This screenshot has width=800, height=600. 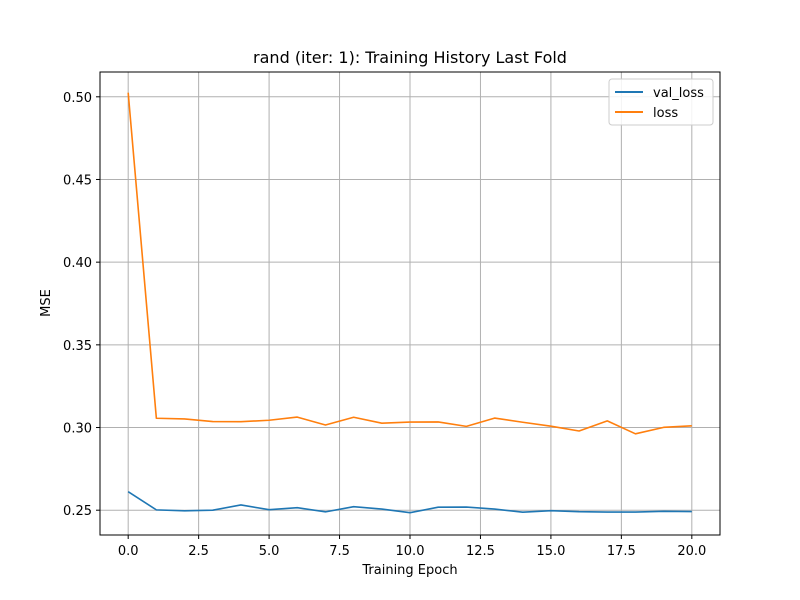 What do you see at coordinates (410, 551) in the screenshot?
I see `x-tick-label: 10.0` at bounding box center [410, 551].